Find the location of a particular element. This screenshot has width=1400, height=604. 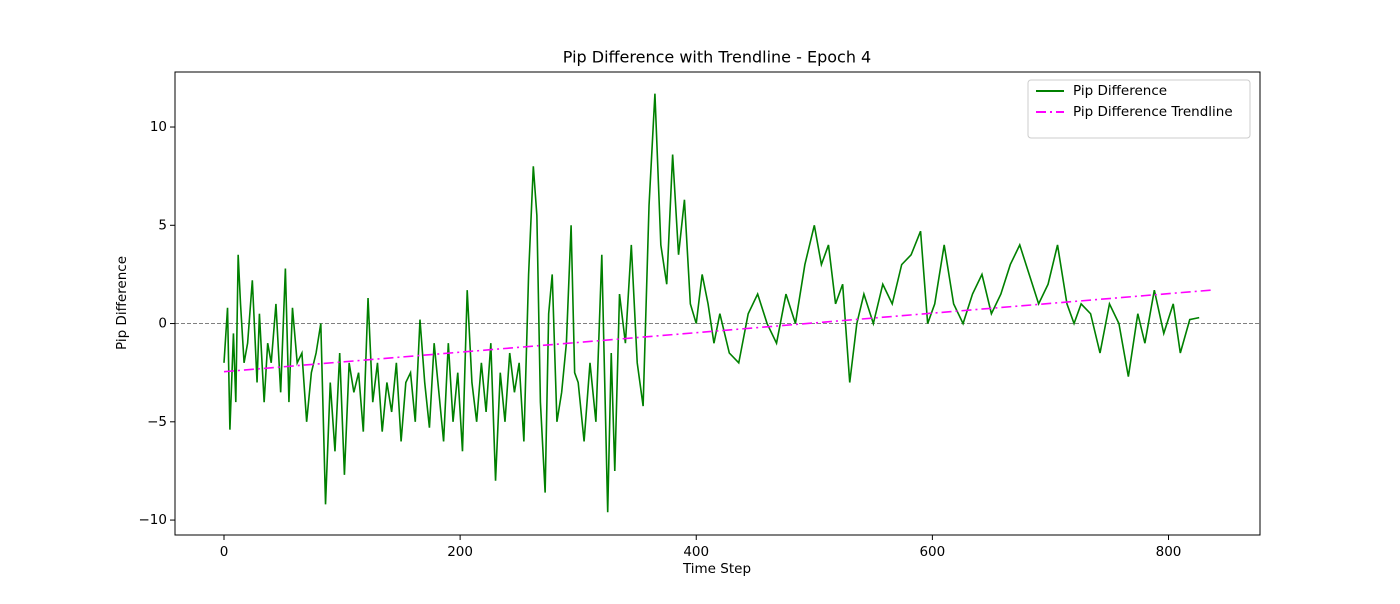

x-tick-label: 800 is located at coordinates (1169, 552).